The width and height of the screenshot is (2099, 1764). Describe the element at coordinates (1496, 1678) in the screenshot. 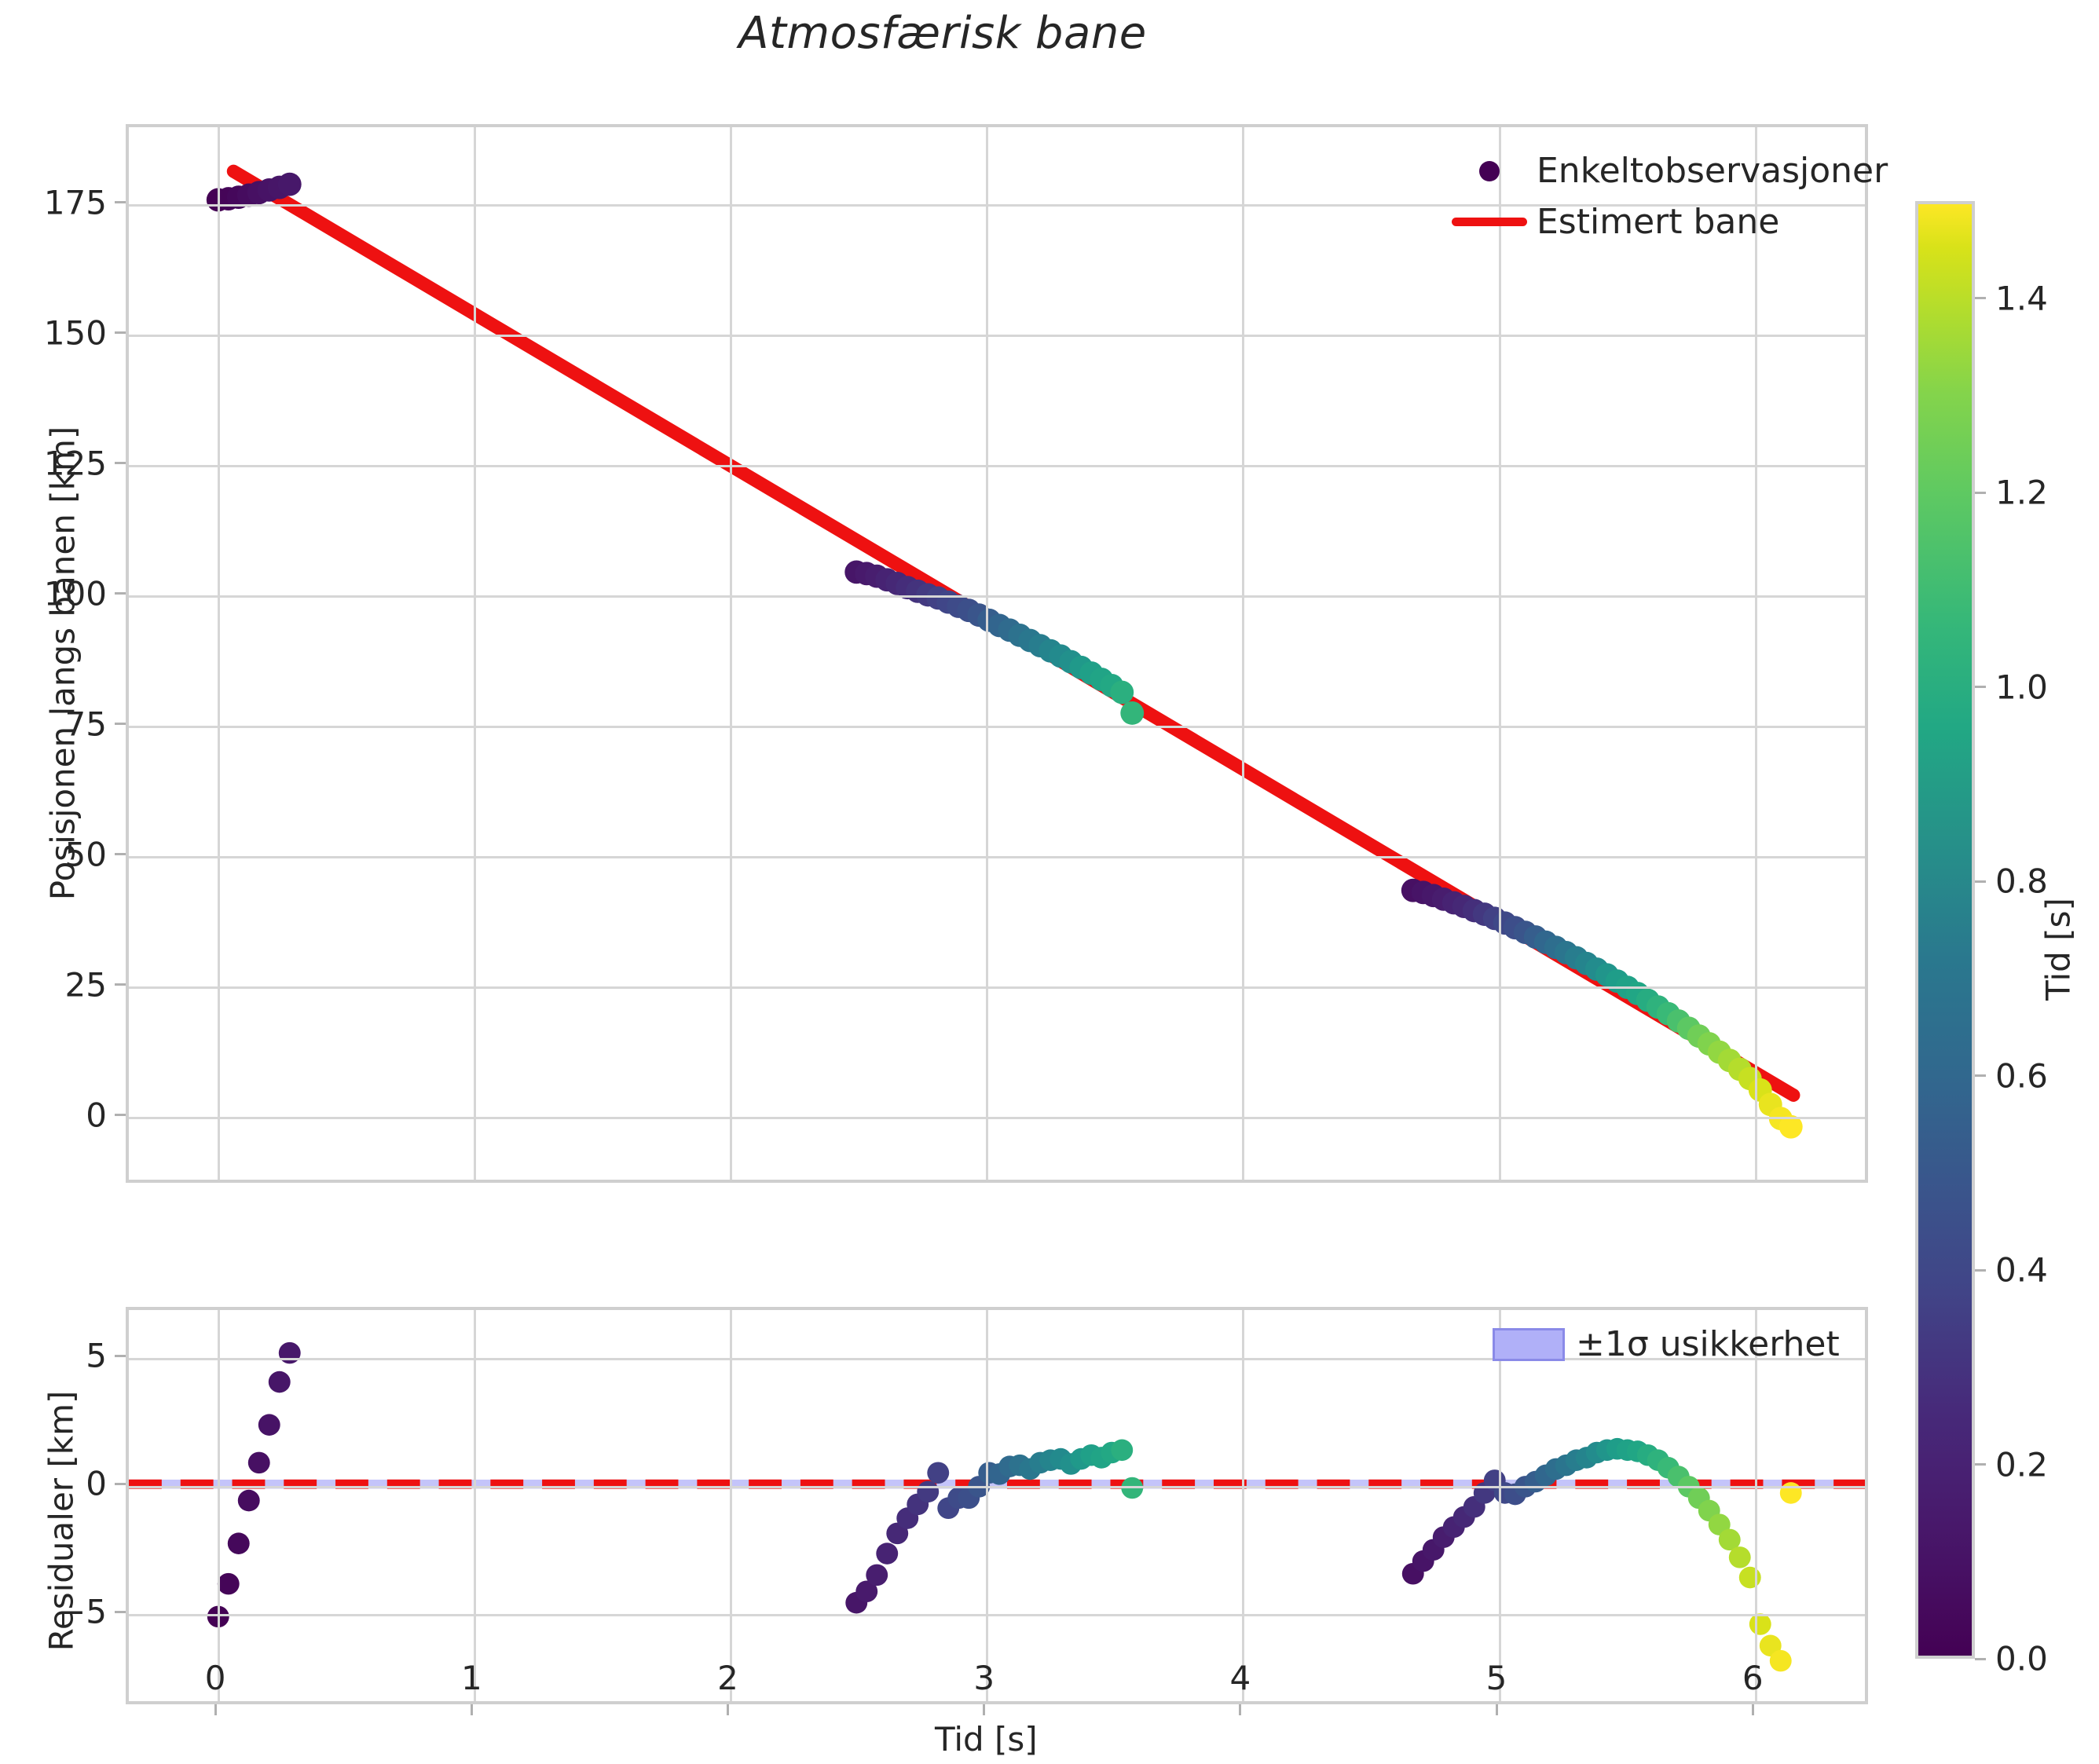

I see `x-tick-label: 5` at that location.